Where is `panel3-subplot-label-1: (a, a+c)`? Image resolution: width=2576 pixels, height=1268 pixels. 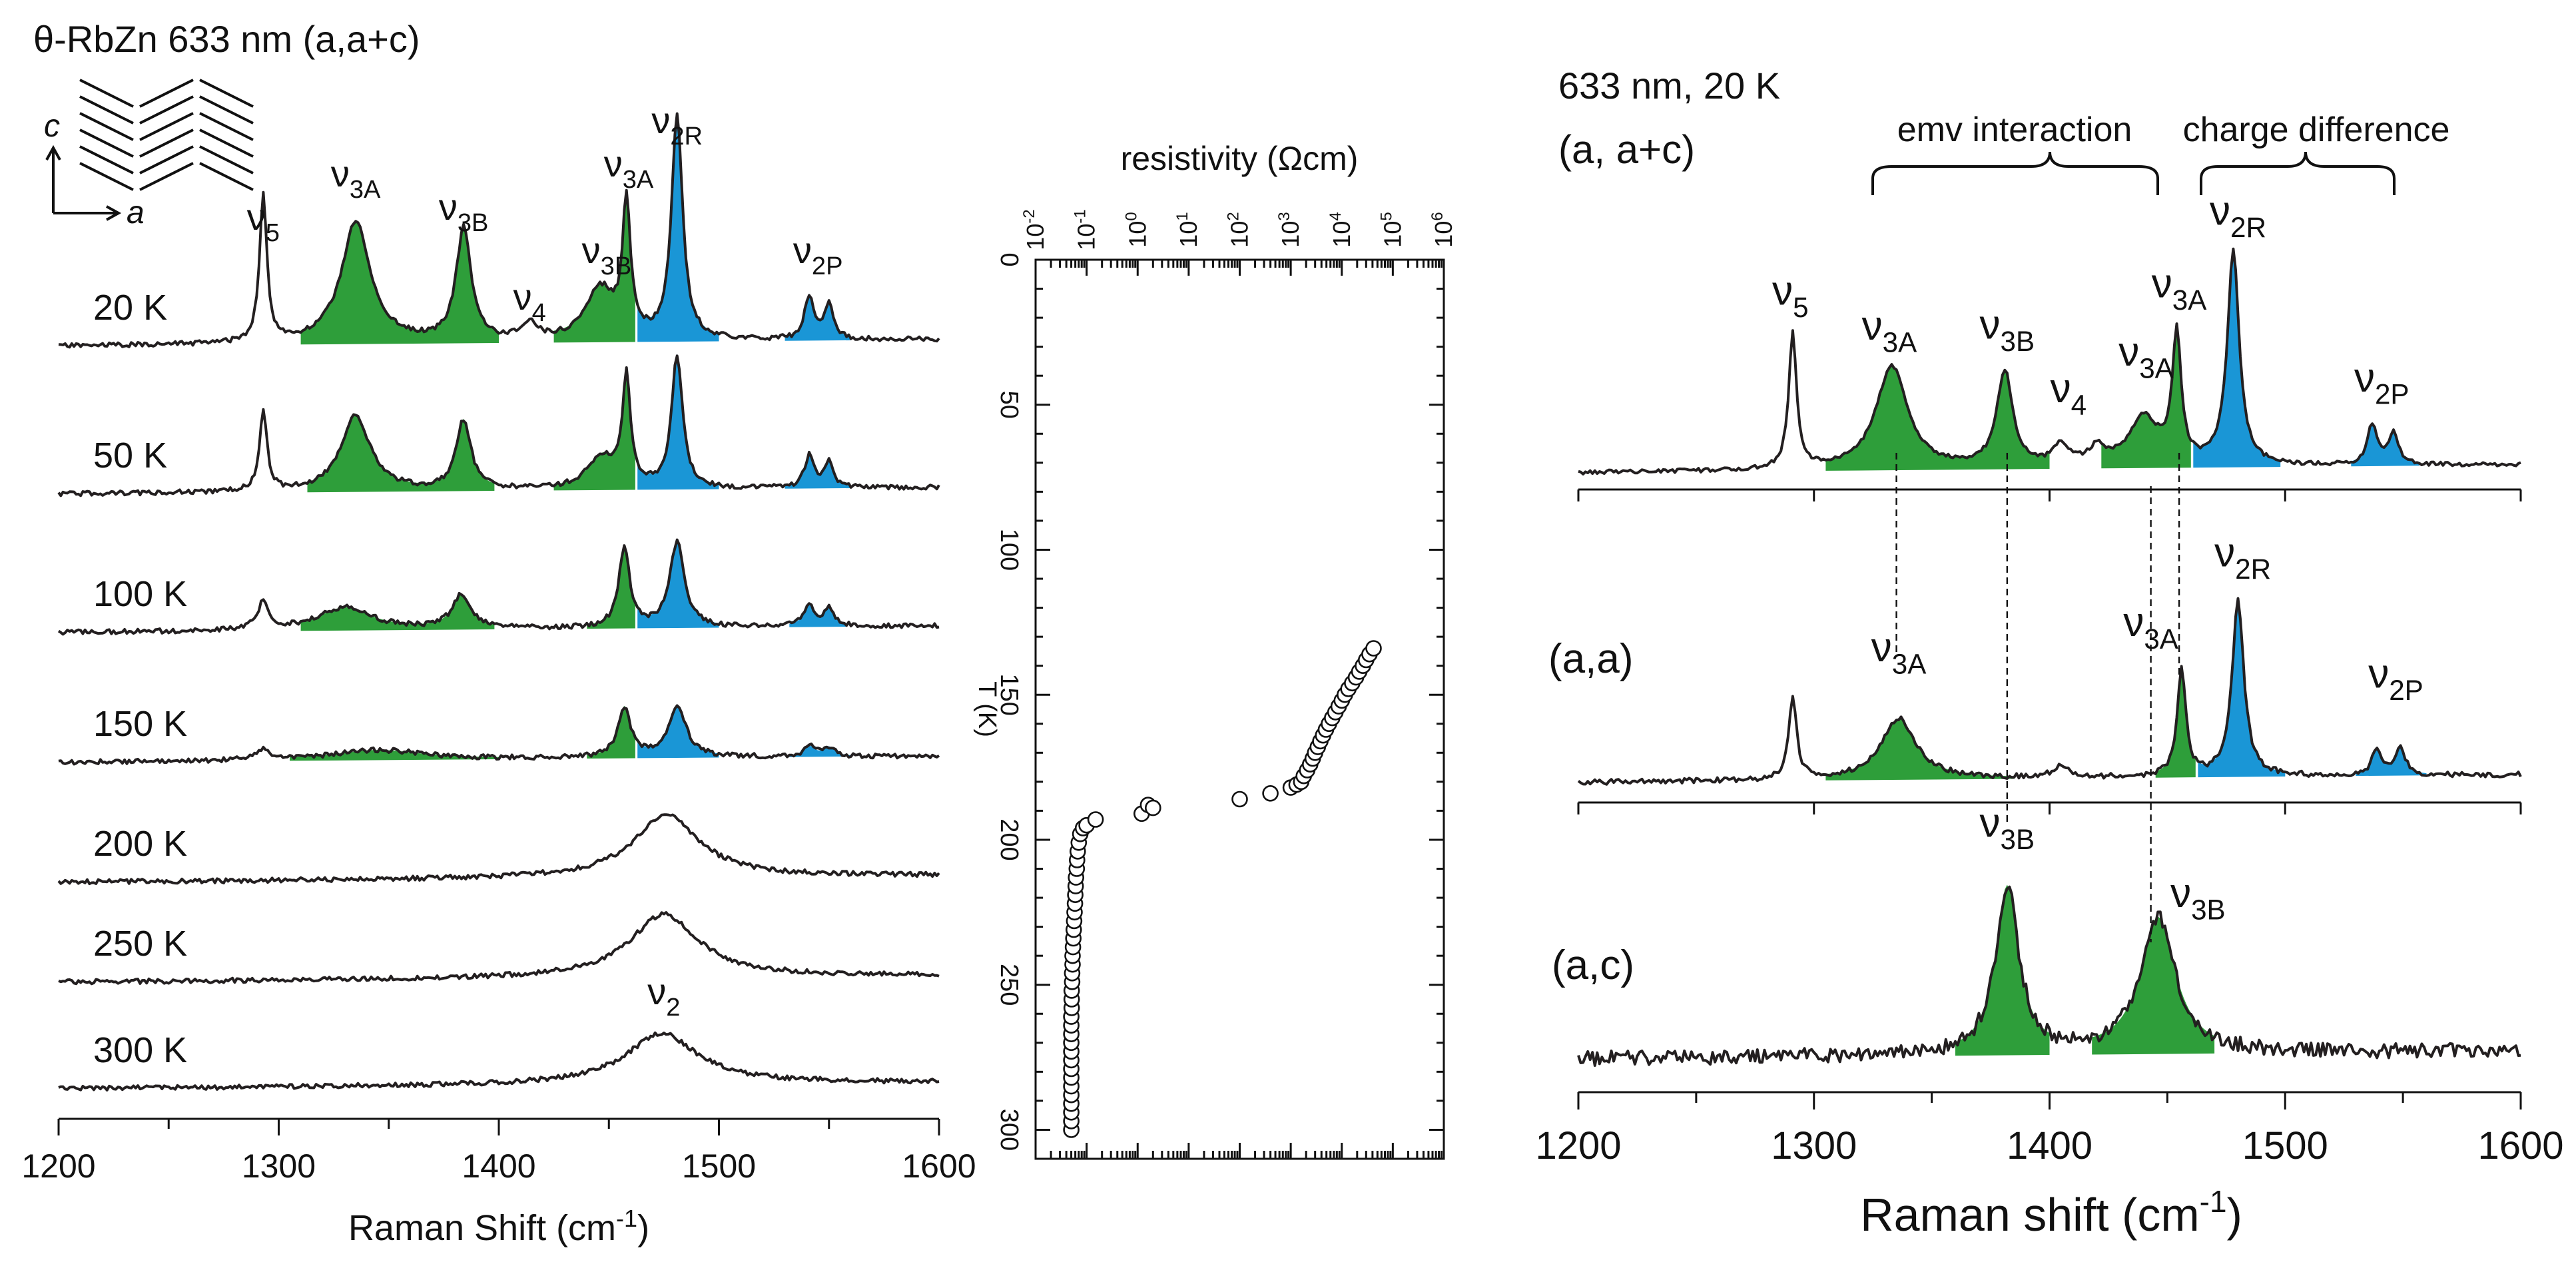 panel3-subplot-label-1: (a, a+c) is located at coordinates (1626, 149).